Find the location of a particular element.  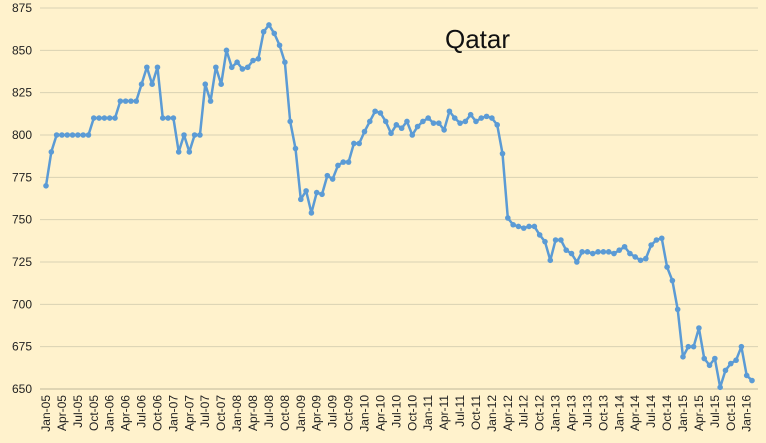

x-tick-label: Jul-13 is located at coordinates (587, 411).